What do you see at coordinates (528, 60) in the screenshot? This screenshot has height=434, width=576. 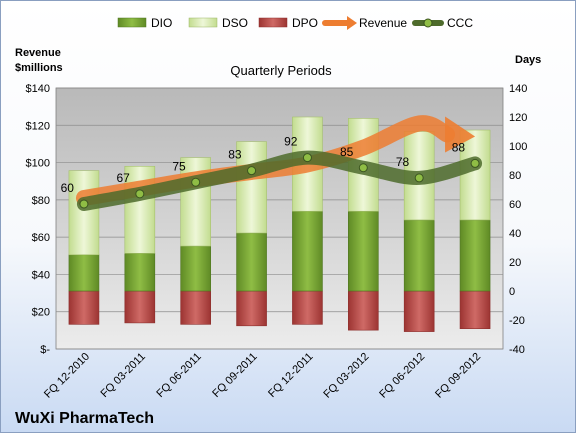 I see `right-axis-title: Days` at bounding box center [528, 60].